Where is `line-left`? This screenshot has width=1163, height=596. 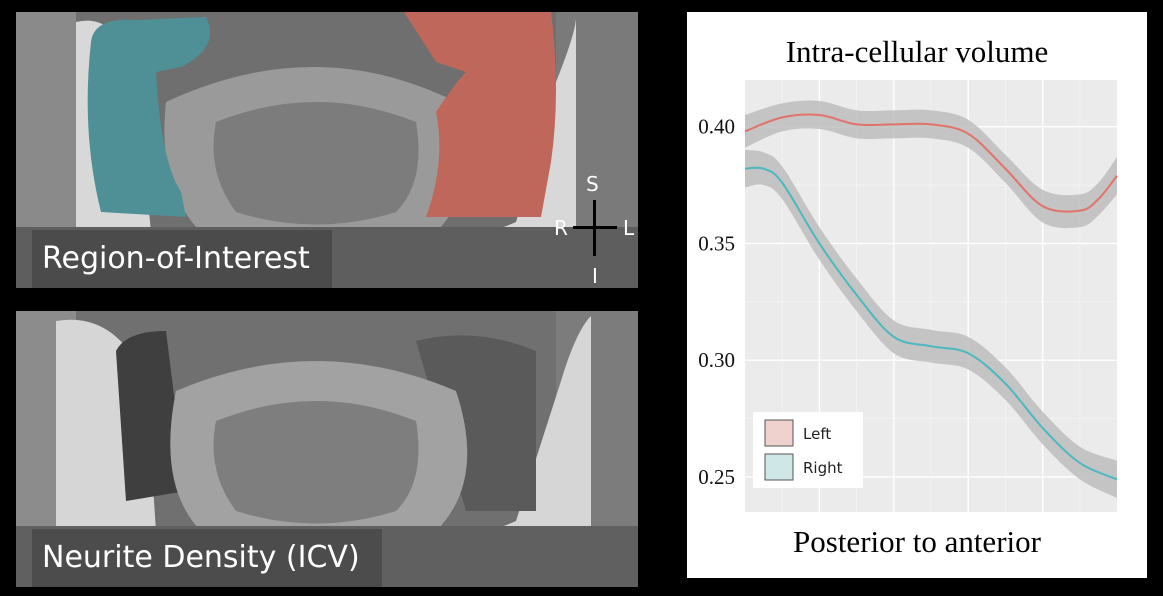
line-left is located at coordinates (931, 163).